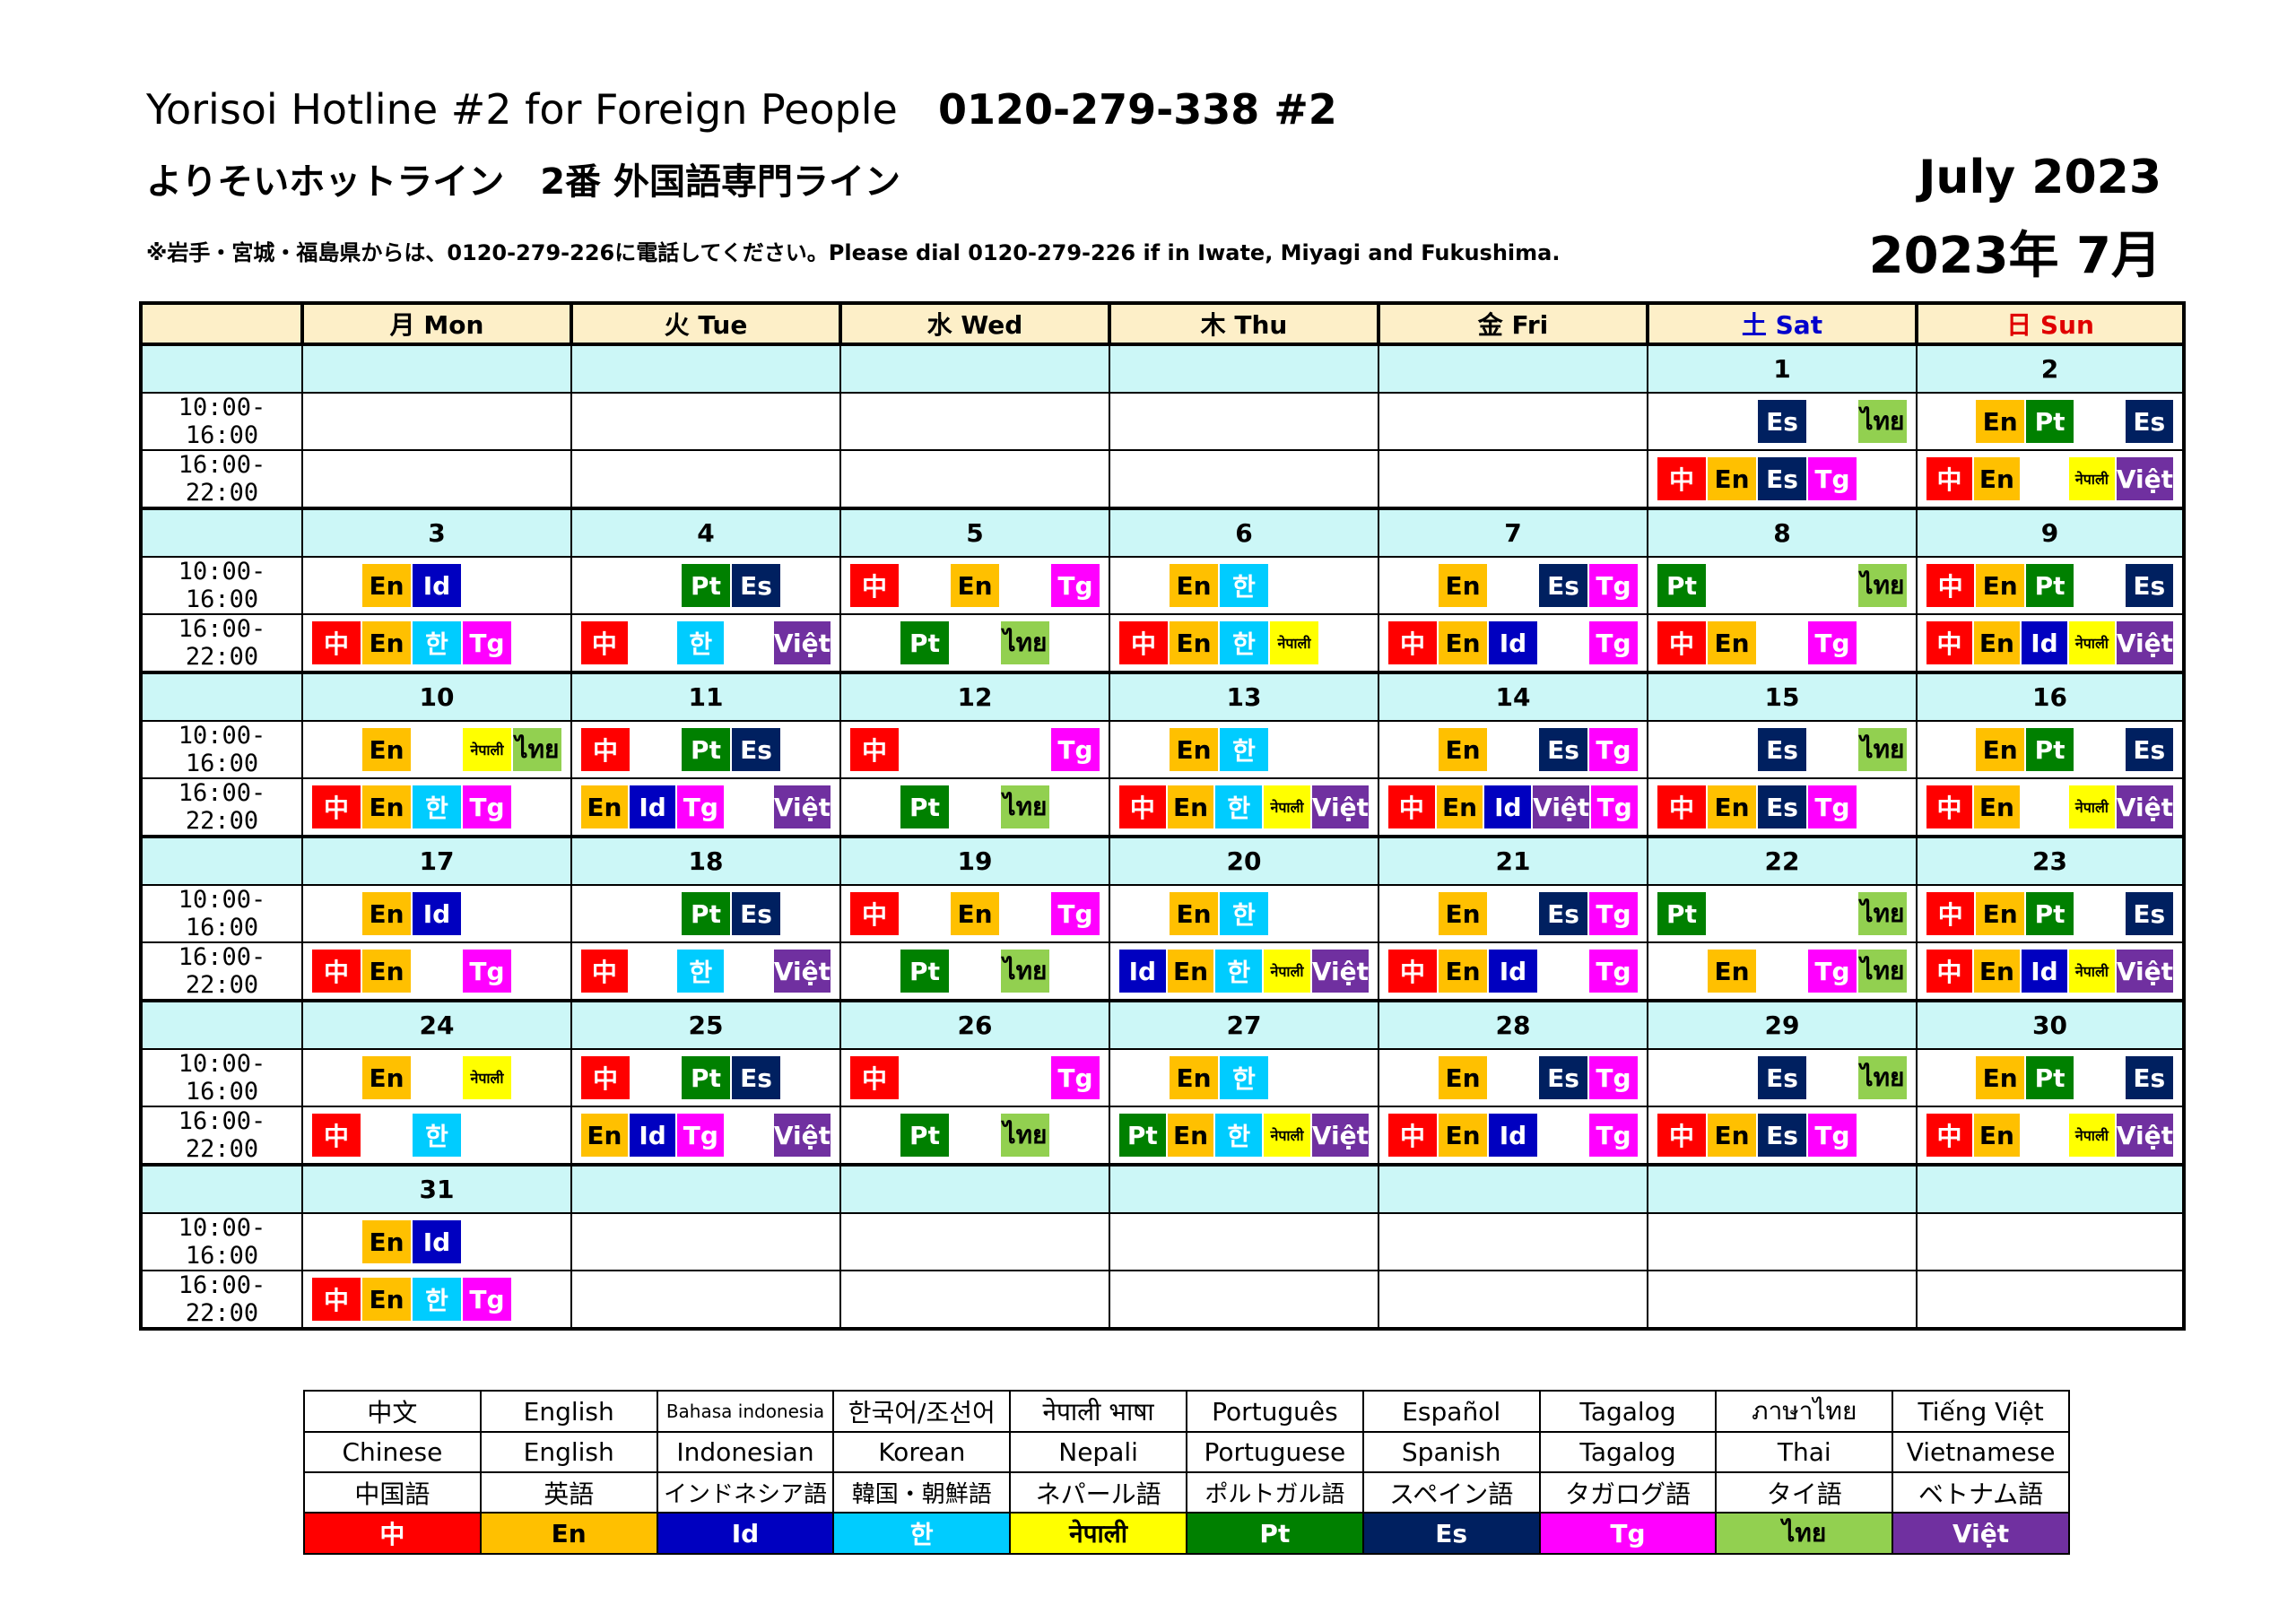  I want to click on legend-english-cell: Thai, so click(1804, 1452).